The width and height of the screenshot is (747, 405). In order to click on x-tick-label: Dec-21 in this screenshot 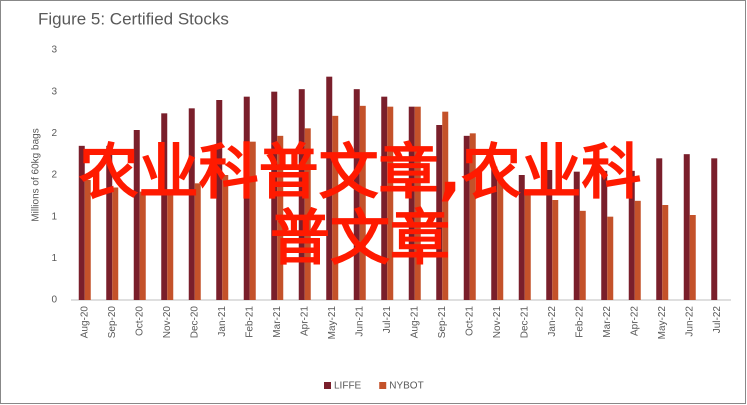, I will do `click(524, 322)`.